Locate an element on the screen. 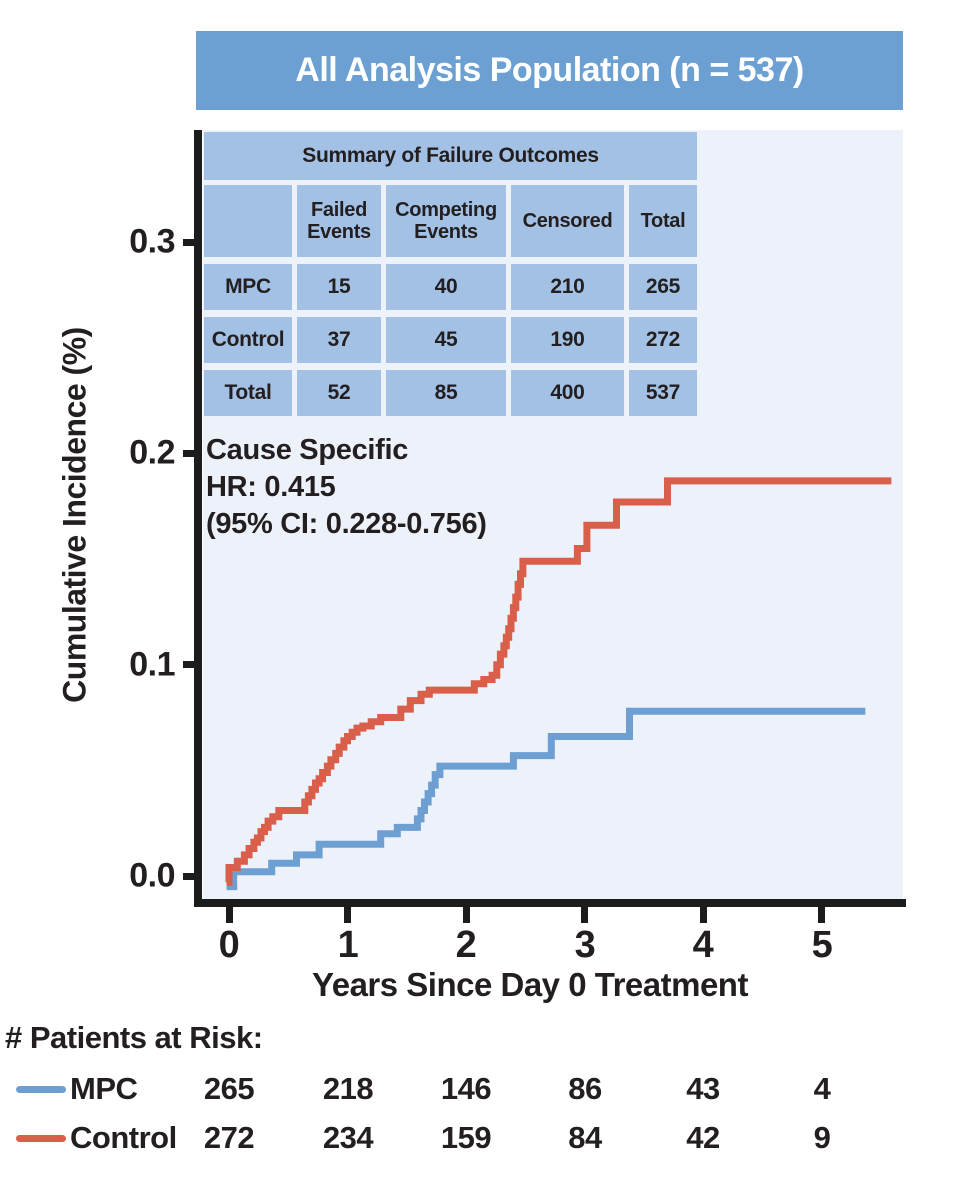  table-row-label-total: Total is located at coordinates (248, 393).